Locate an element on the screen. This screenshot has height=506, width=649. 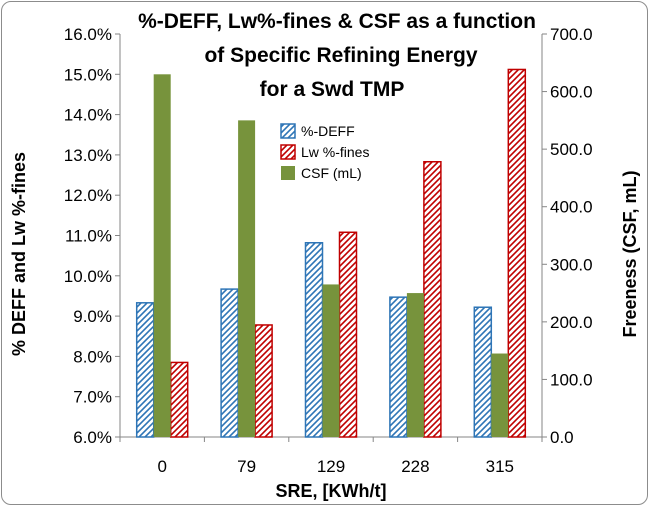
y-tick-label-right: 300.0 is located at coordinates (571, 264).